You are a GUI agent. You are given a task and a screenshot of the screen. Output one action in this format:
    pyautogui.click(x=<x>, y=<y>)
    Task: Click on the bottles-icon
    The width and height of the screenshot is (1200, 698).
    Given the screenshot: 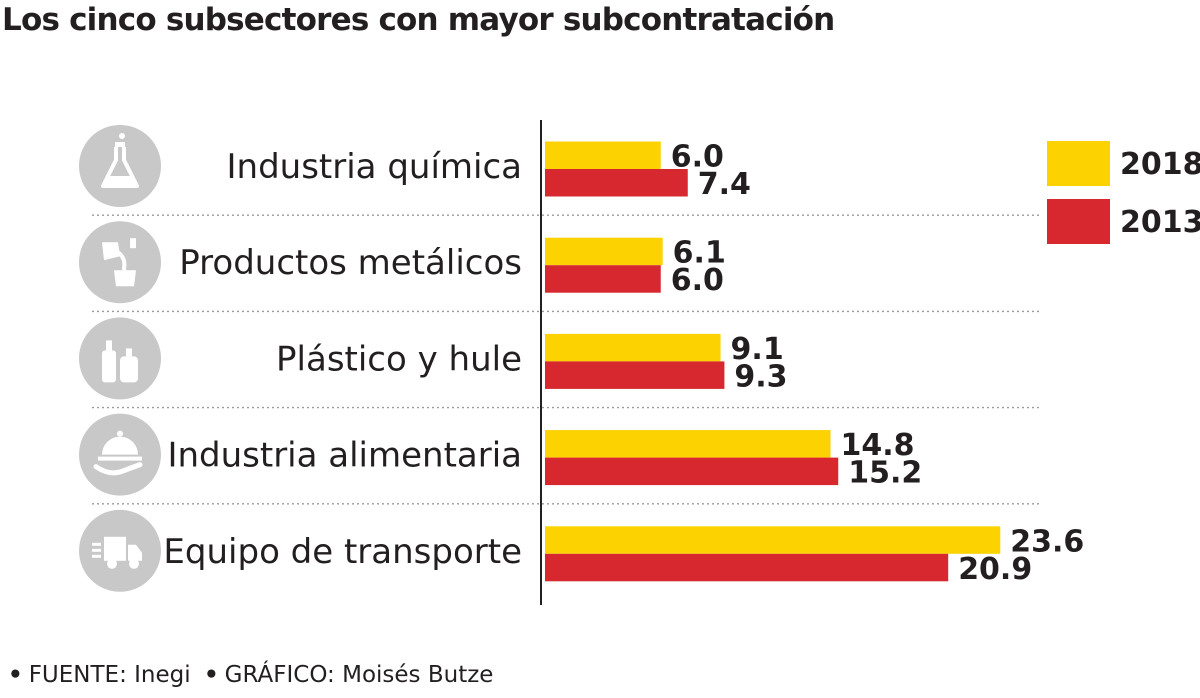 What is the action you would take?
    pyautogui.click(x=120, y=358)
    